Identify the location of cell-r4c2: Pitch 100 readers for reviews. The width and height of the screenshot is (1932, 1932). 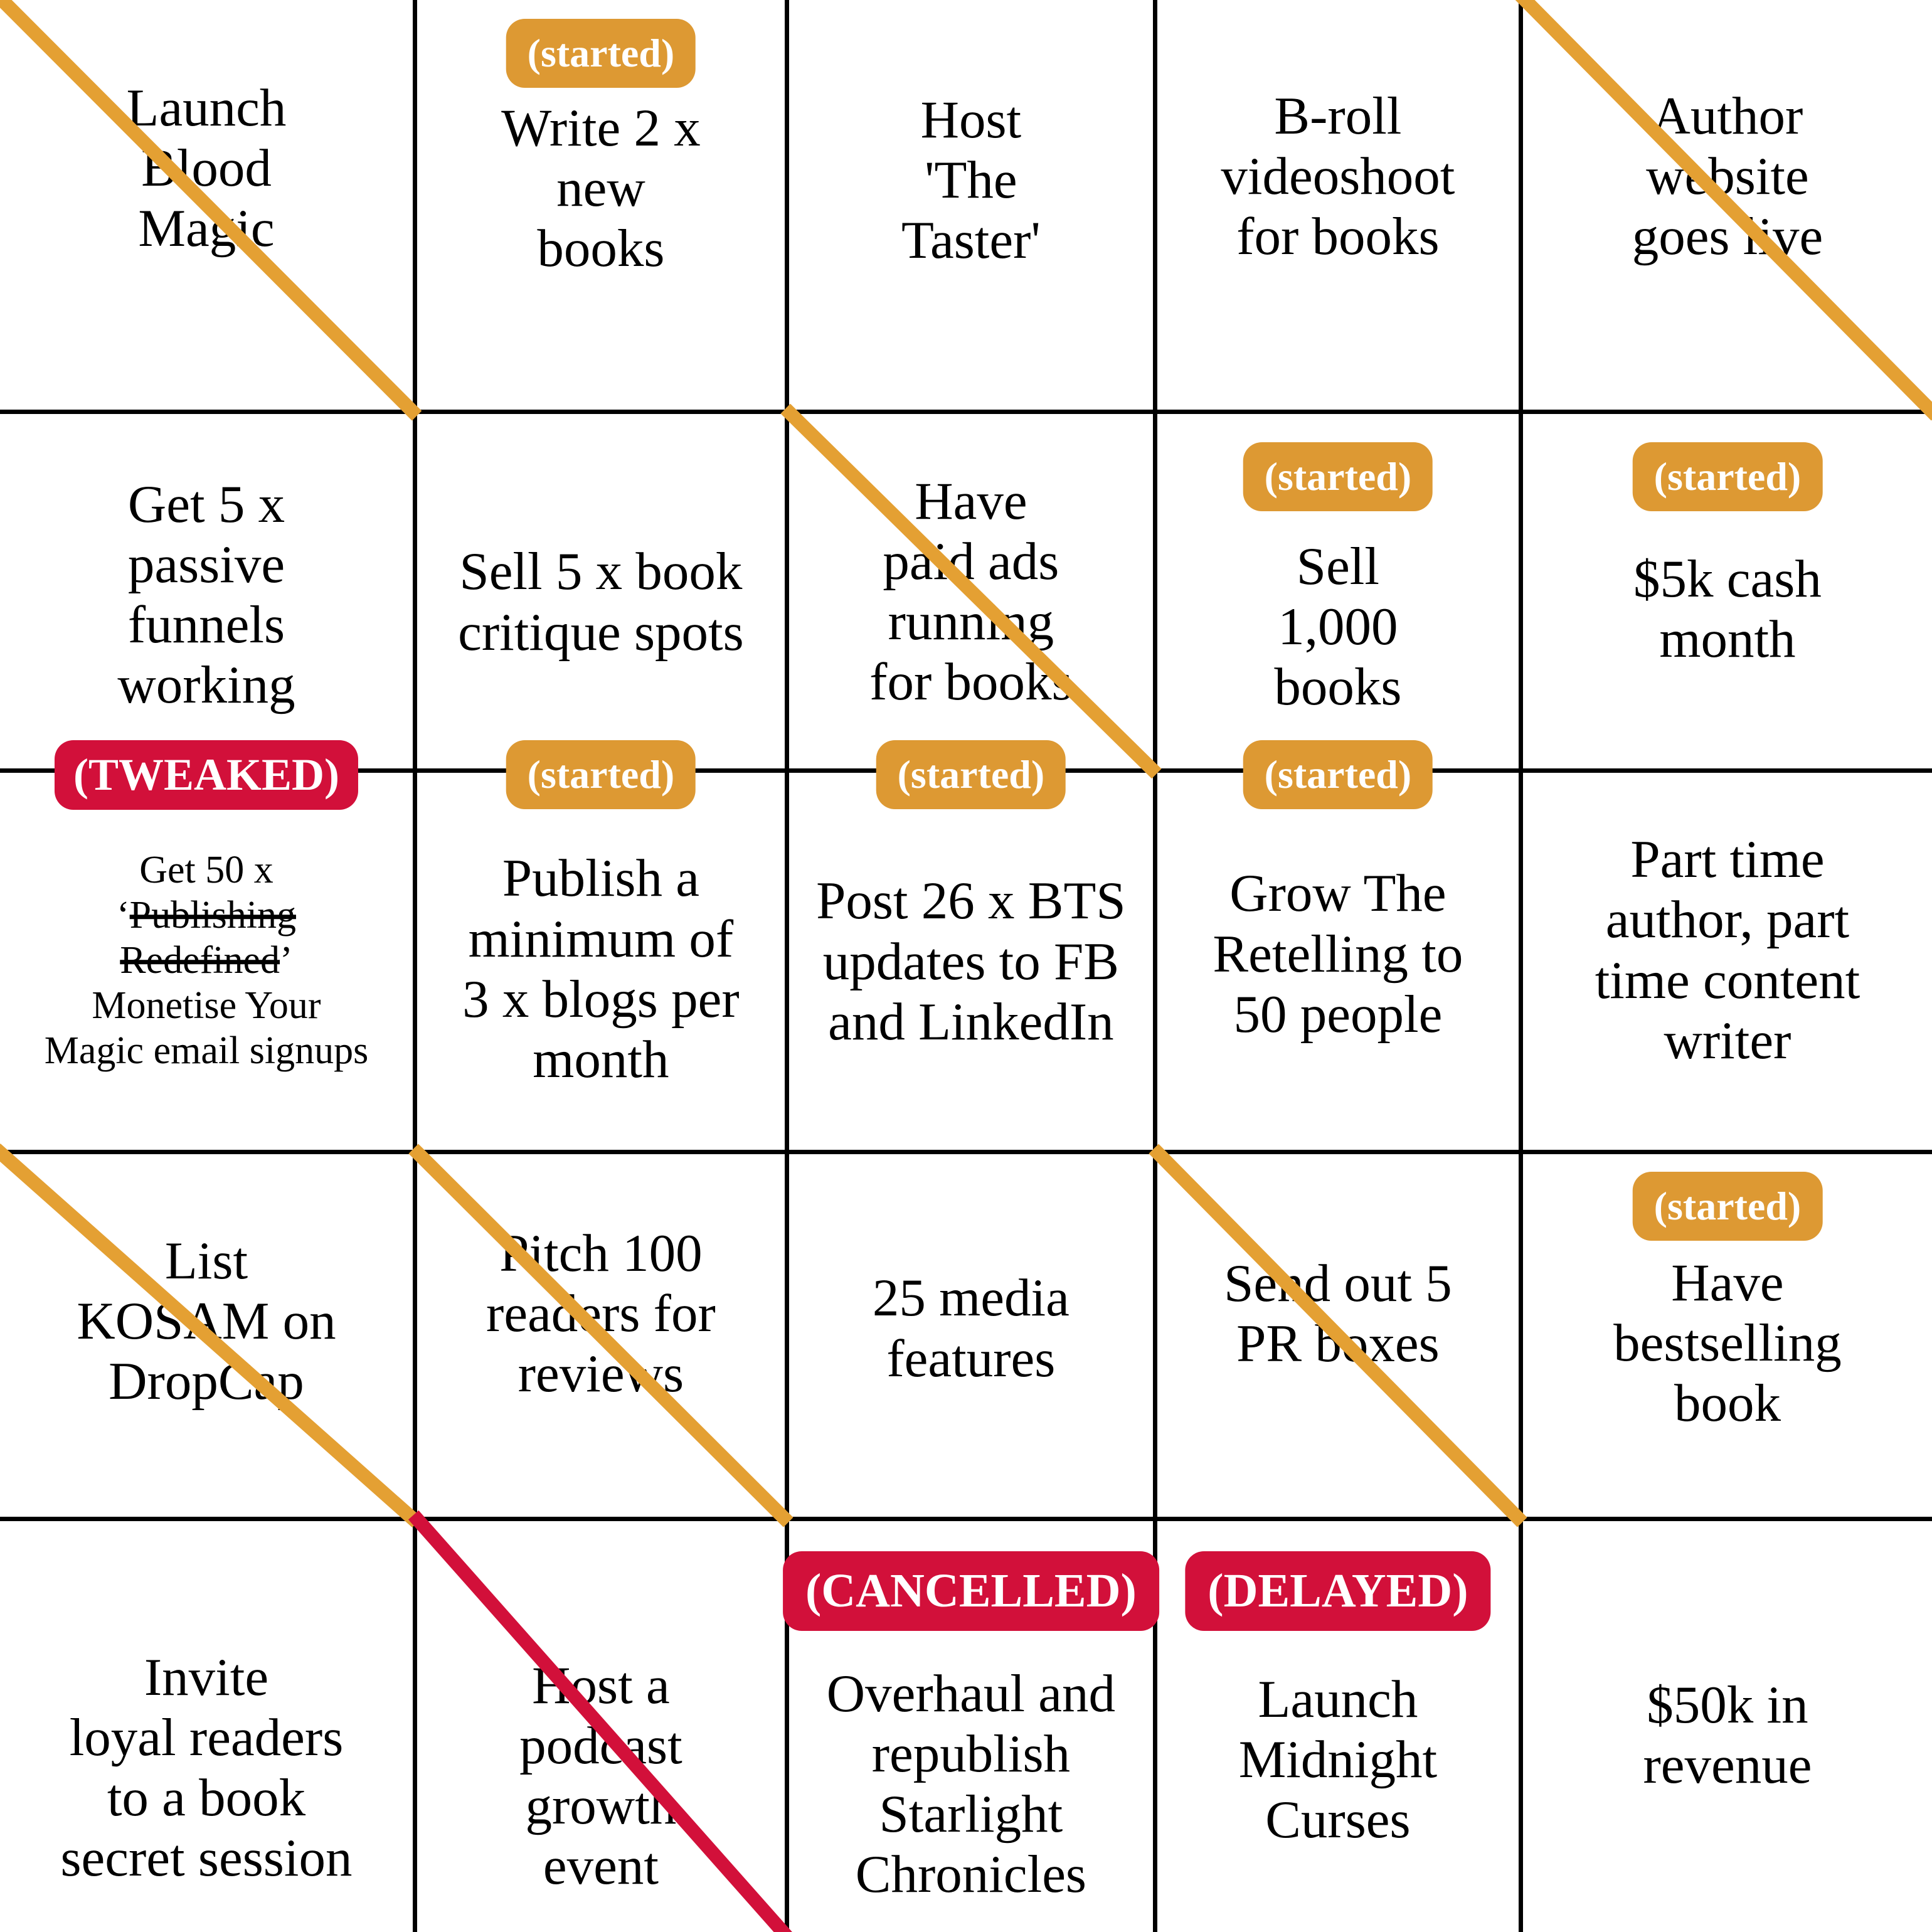
(603, 1337).